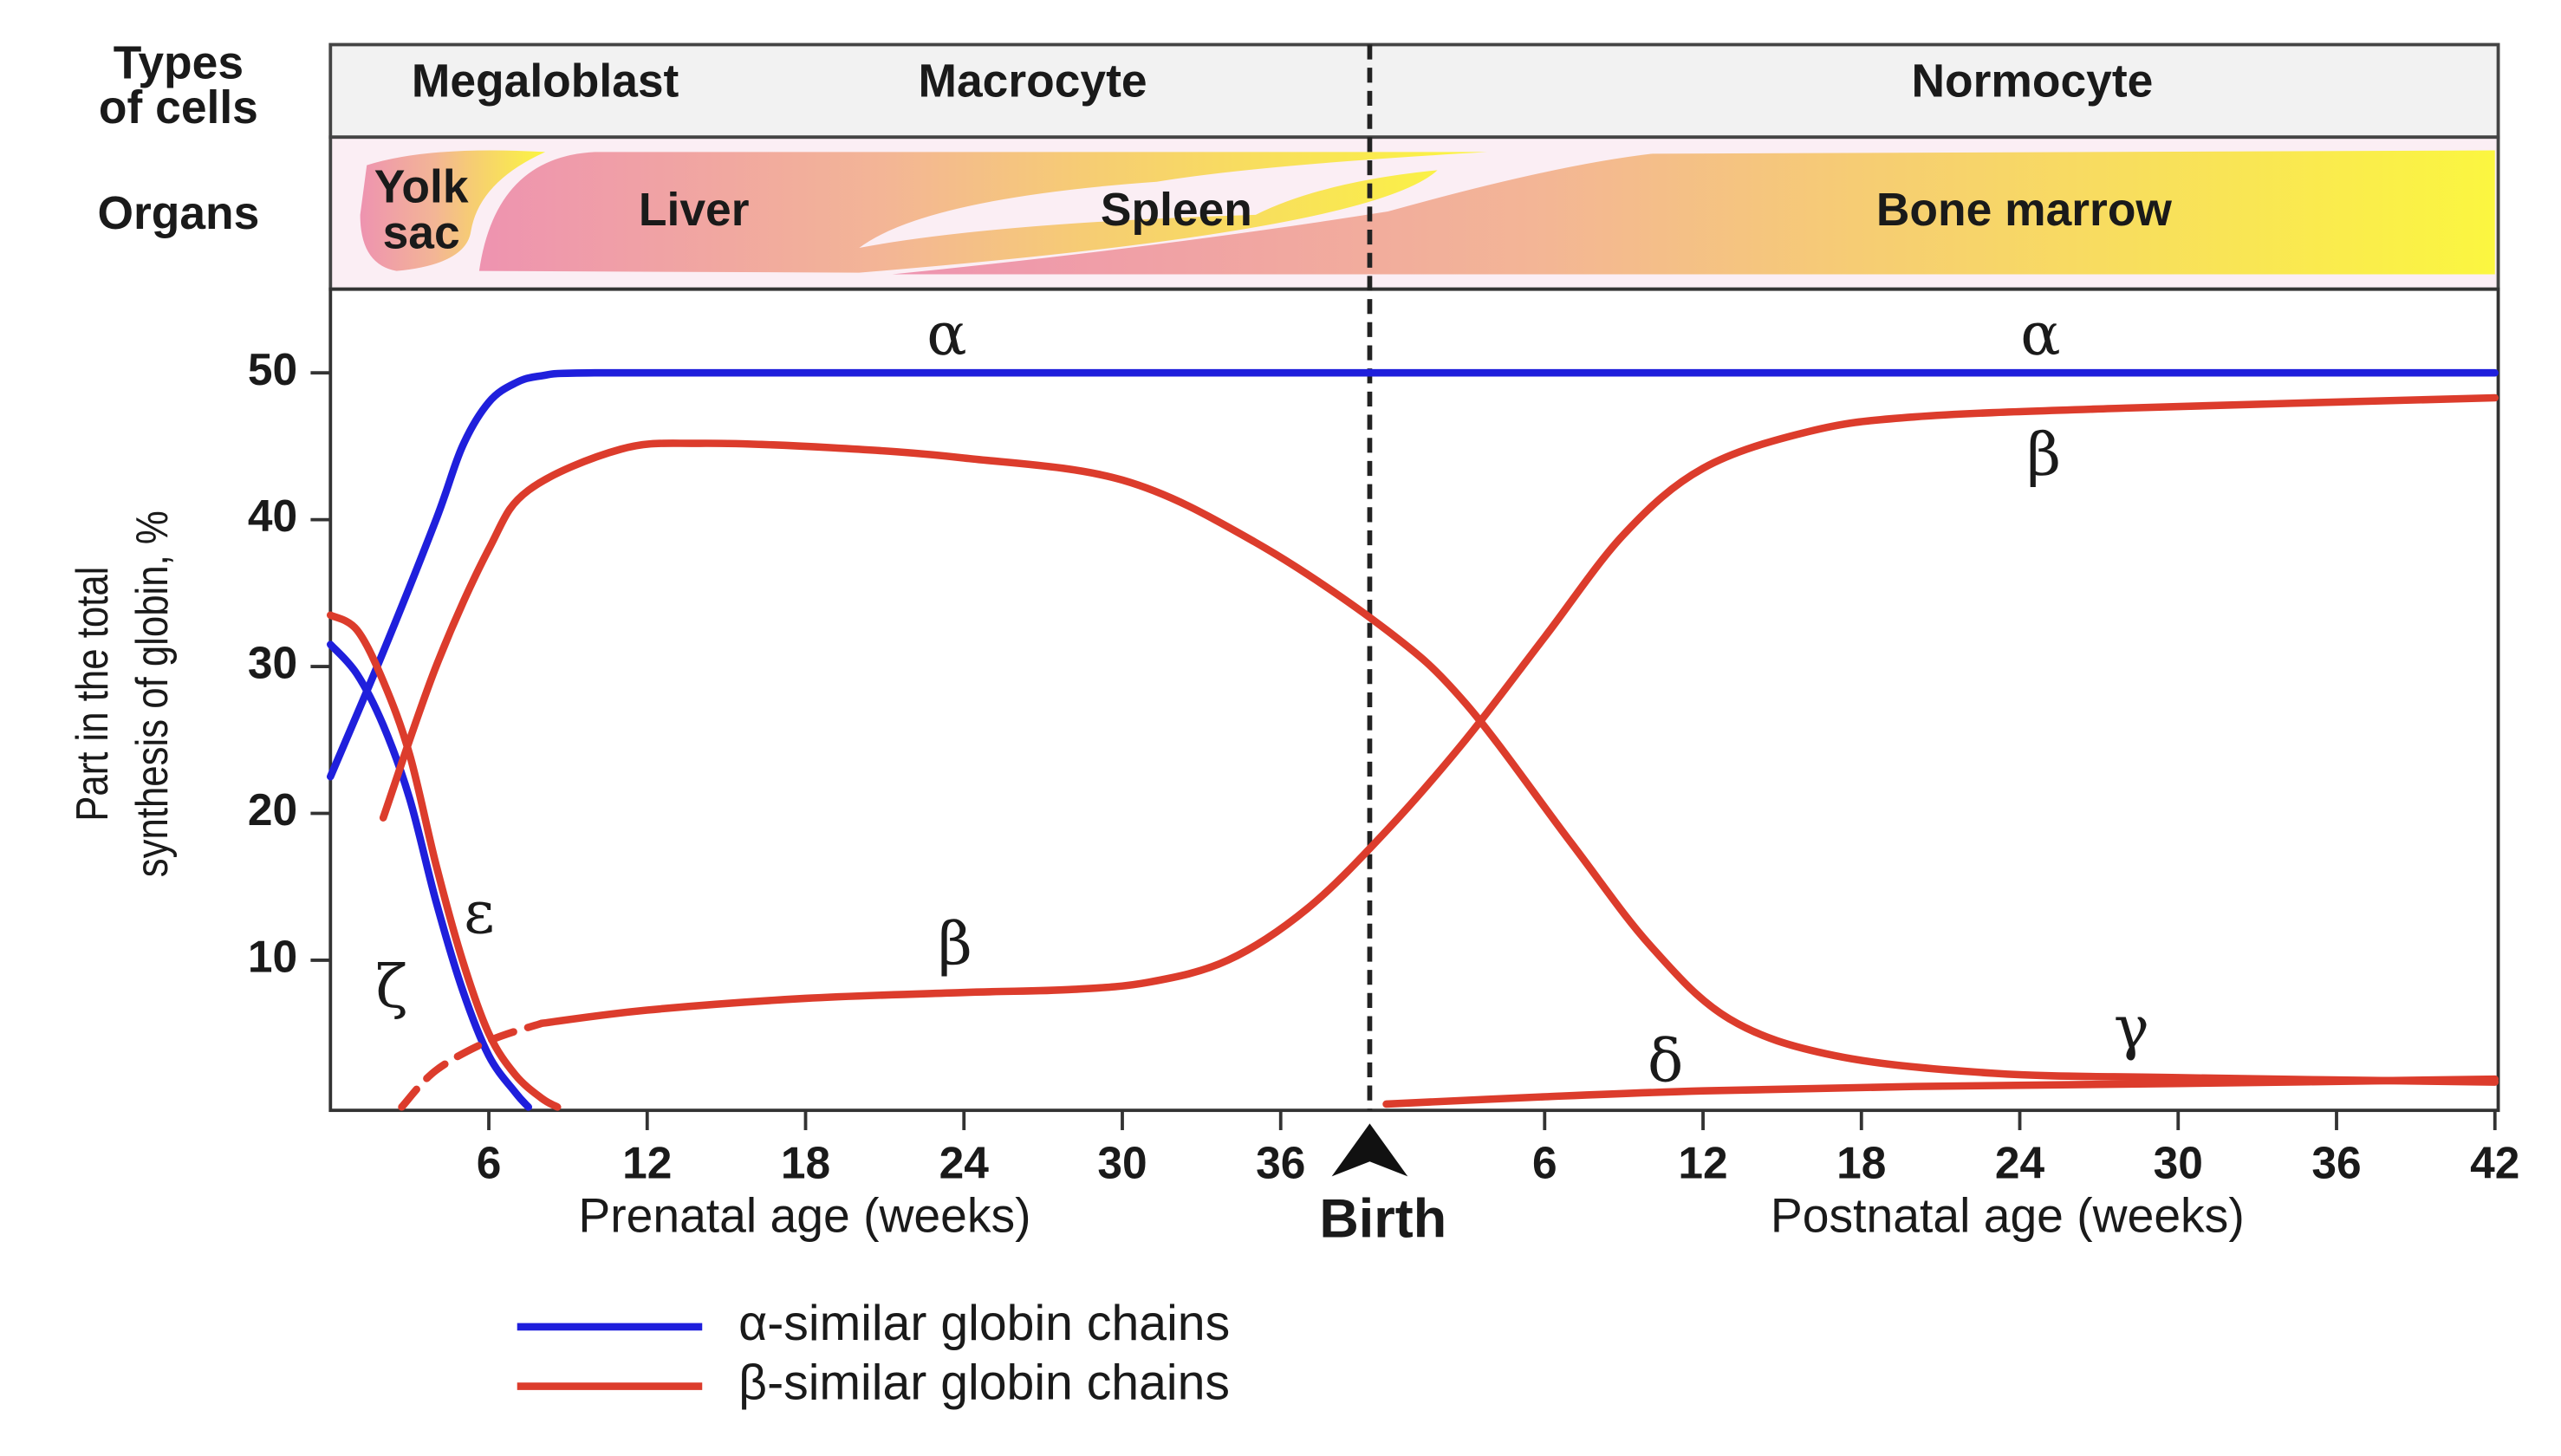 Image resolution: width=2561 pixels, height=1456 pixels. Describe the element at coordinates (2494, 1163) in the screenshot. I see `x-tick-label: 42` at that location.